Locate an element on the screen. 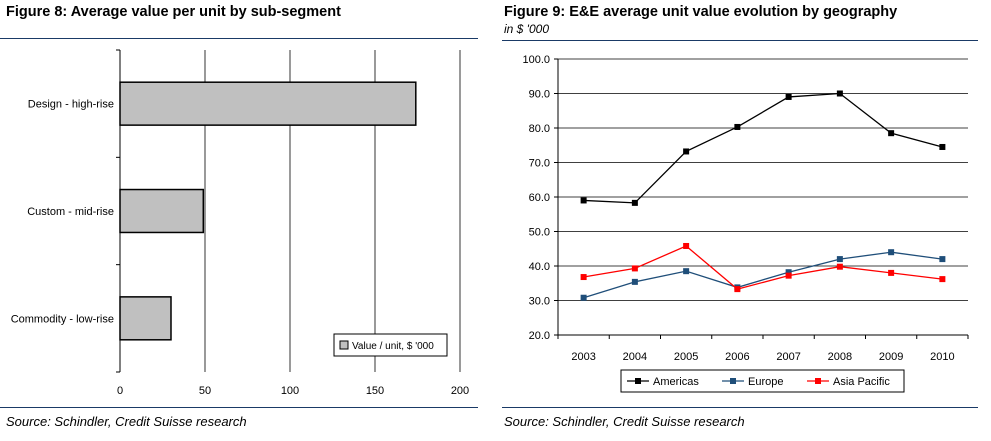 This screenshot has width=991, height=441. x-tick-label: 2007 is located at coordinates (788, 357).